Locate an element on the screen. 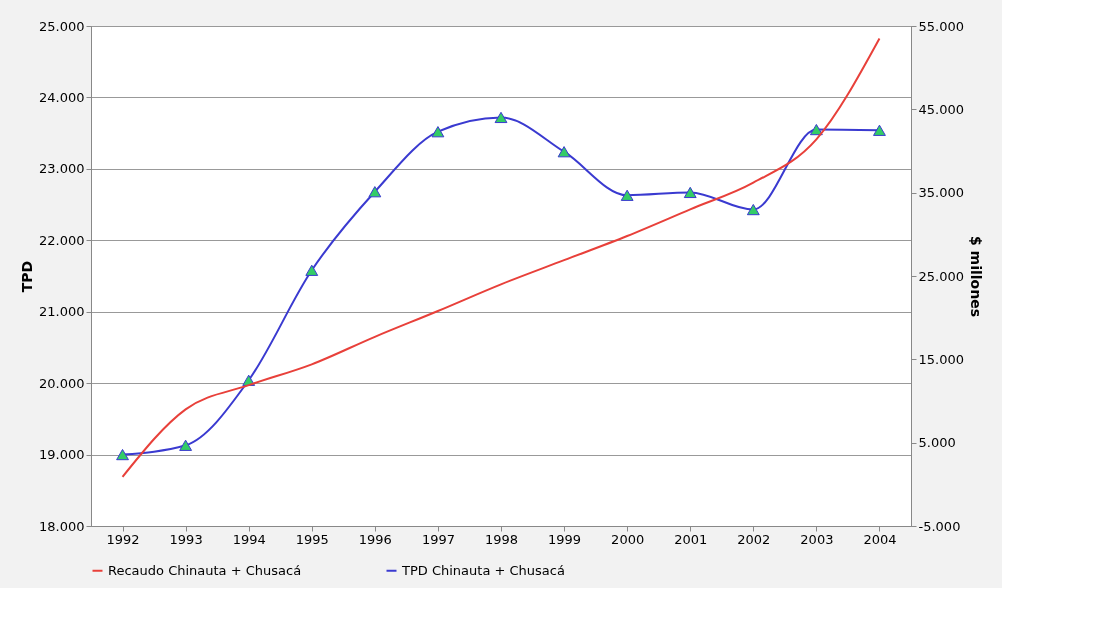 The height and width of the screenshot is (644, 1096). x-tick-label: 1999 is located at coordinates (565, 539).